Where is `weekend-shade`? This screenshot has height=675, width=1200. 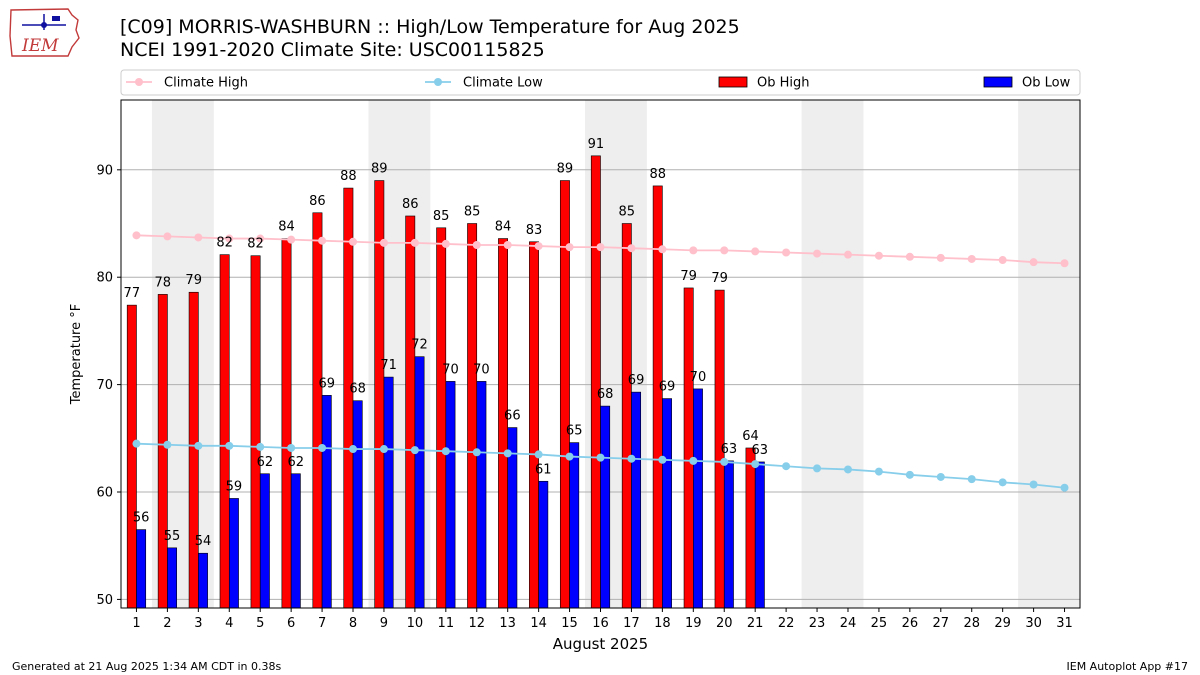
weekend-shade is located at coordinates (832, 354).